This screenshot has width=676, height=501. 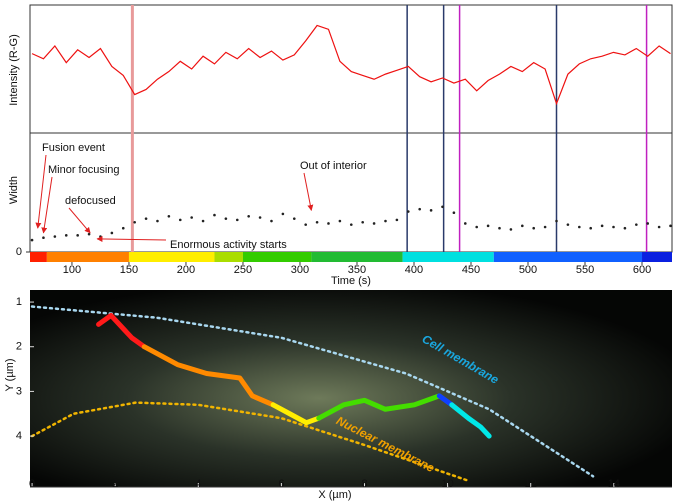 I want to click on annotation: Out of interior, so click(x=333, y=166).